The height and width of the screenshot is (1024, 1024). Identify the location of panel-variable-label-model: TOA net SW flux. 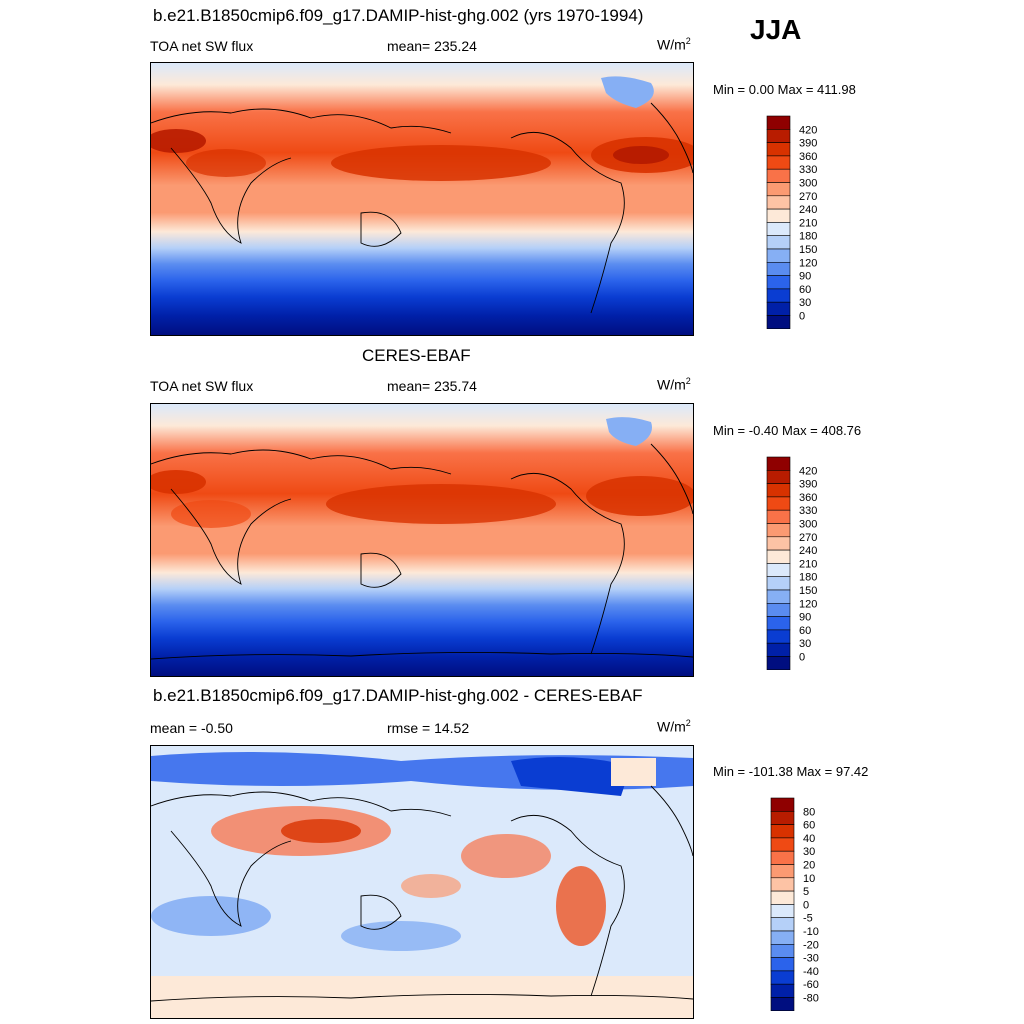
(202, 46).